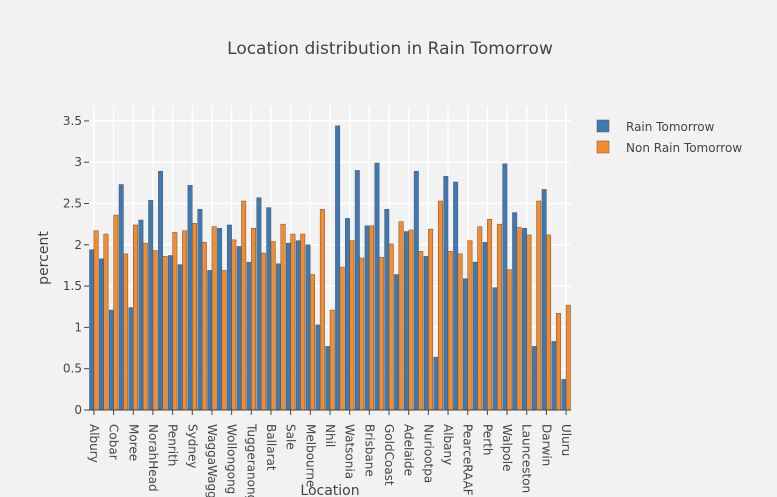 Image resolution: width=777 pixels, height=497 pixels. I want to click on legend-item-rain-tomorrow: Rain Tomorrow, so click(655, 126).